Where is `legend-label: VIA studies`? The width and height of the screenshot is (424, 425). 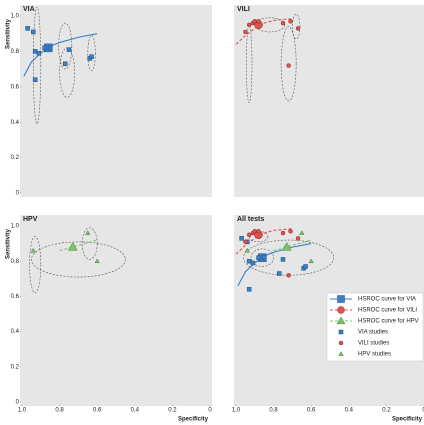 legend-label: VIA studies is located at coordinates (373, 333).